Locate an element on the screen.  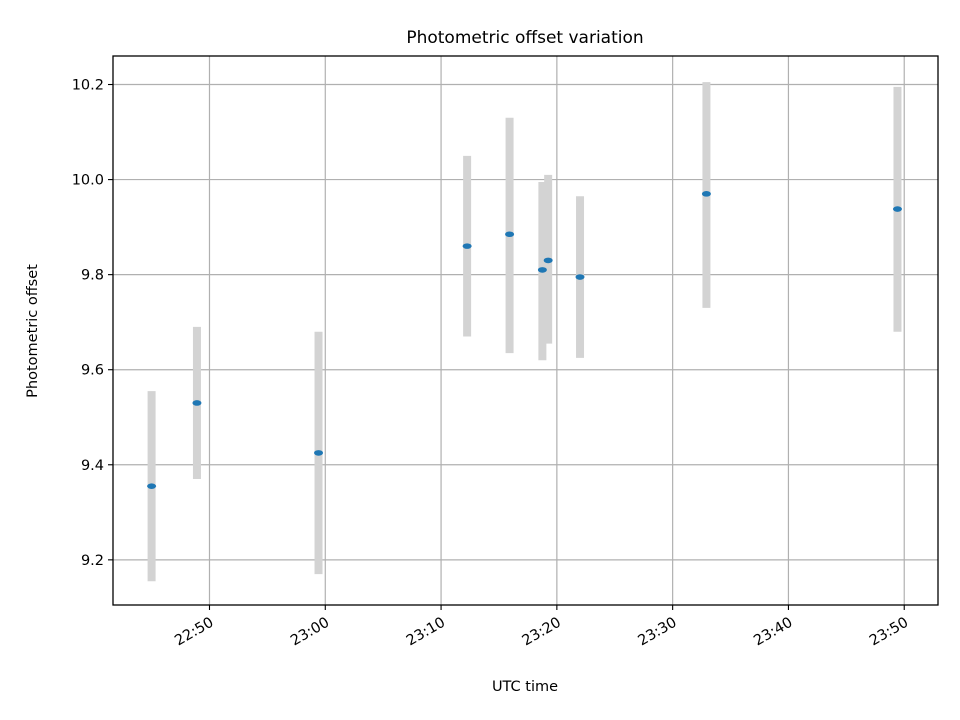
y-tick-label: 9.6 is located at coordinates (92, 371).